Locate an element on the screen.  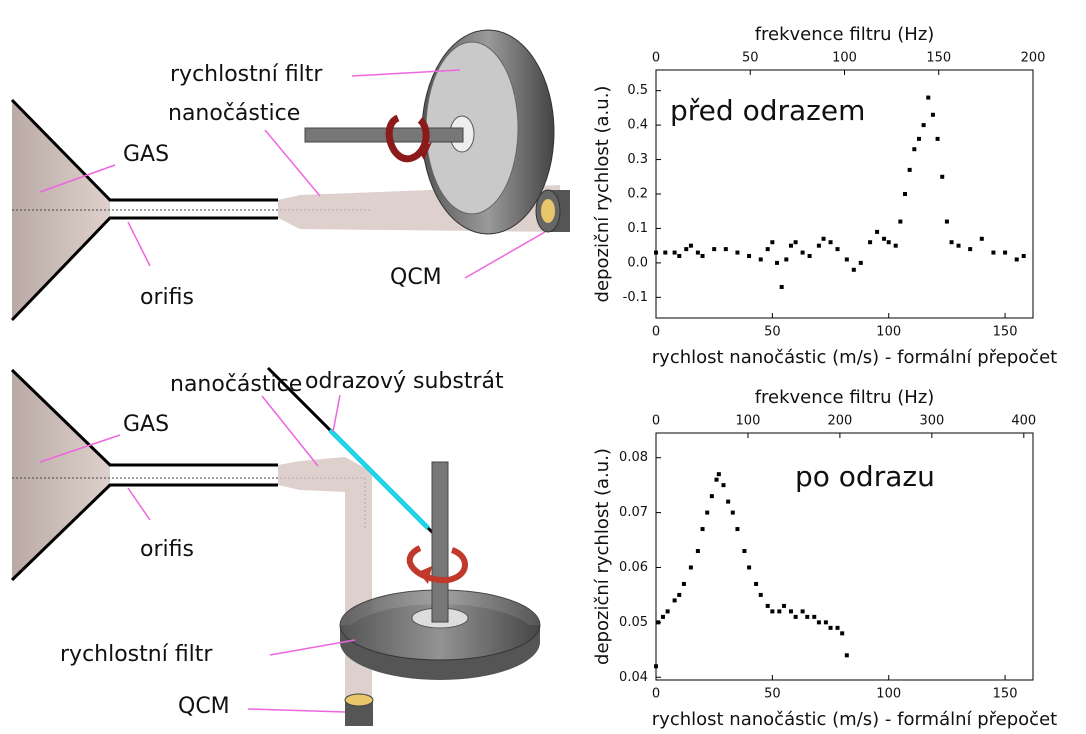
x2-tick-label: 400 is located at coordinates (1023, 421).